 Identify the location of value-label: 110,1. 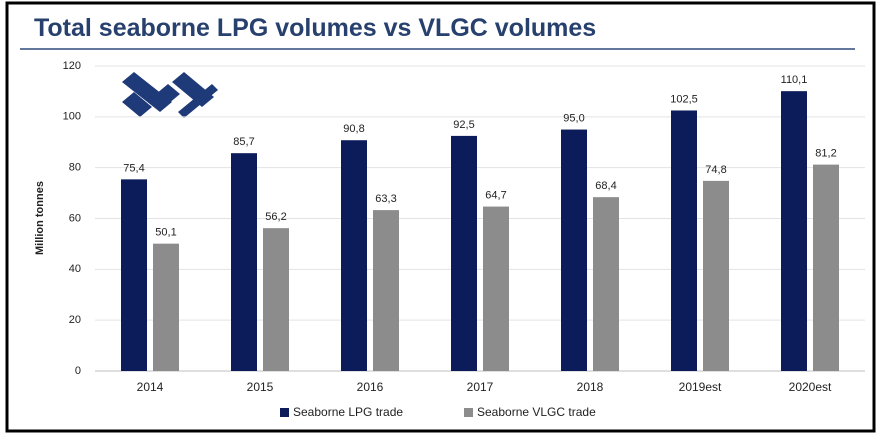
(794, 80).